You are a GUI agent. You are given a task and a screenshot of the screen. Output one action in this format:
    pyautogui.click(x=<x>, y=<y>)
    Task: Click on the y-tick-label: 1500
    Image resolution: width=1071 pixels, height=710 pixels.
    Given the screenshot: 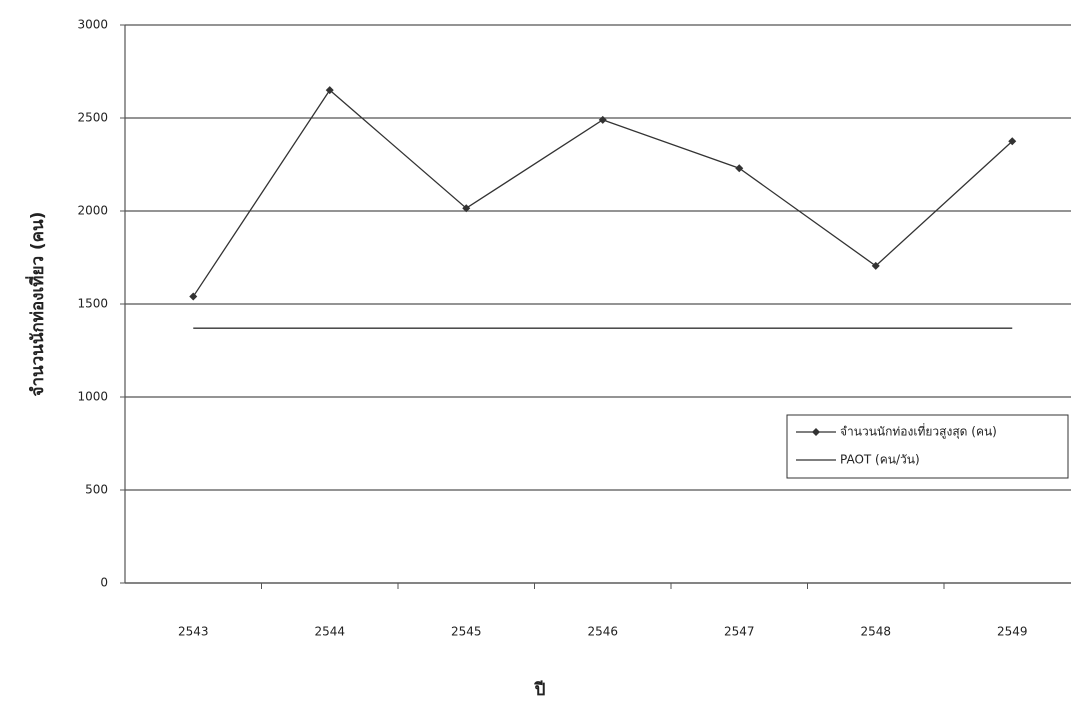 What is the action you would take?
    pyautogui.click(x=92, y=304)
    